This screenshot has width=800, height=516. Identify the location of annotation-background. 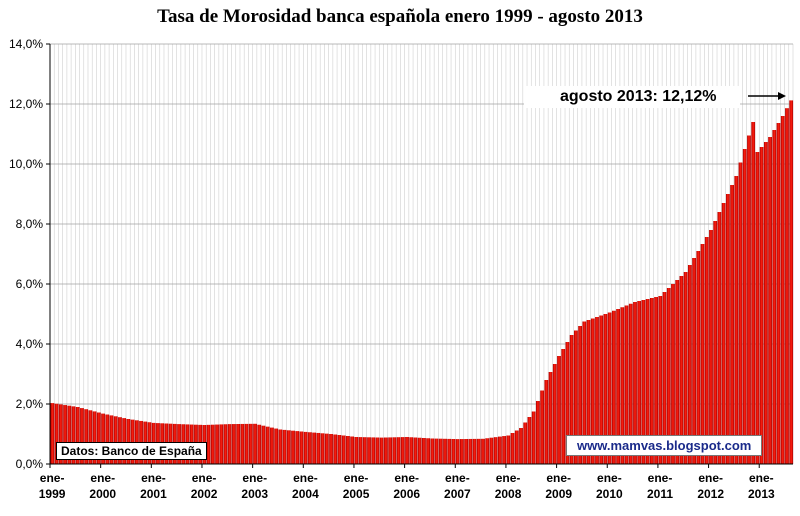
(632, 97).